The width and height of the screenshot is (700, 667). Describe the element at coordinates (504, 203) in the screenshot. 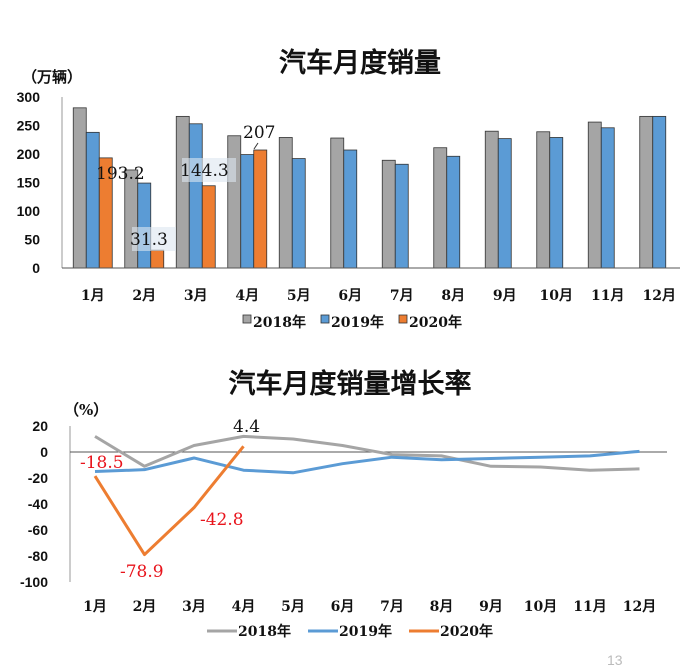

I see `bar-2019年-9月` at that location.